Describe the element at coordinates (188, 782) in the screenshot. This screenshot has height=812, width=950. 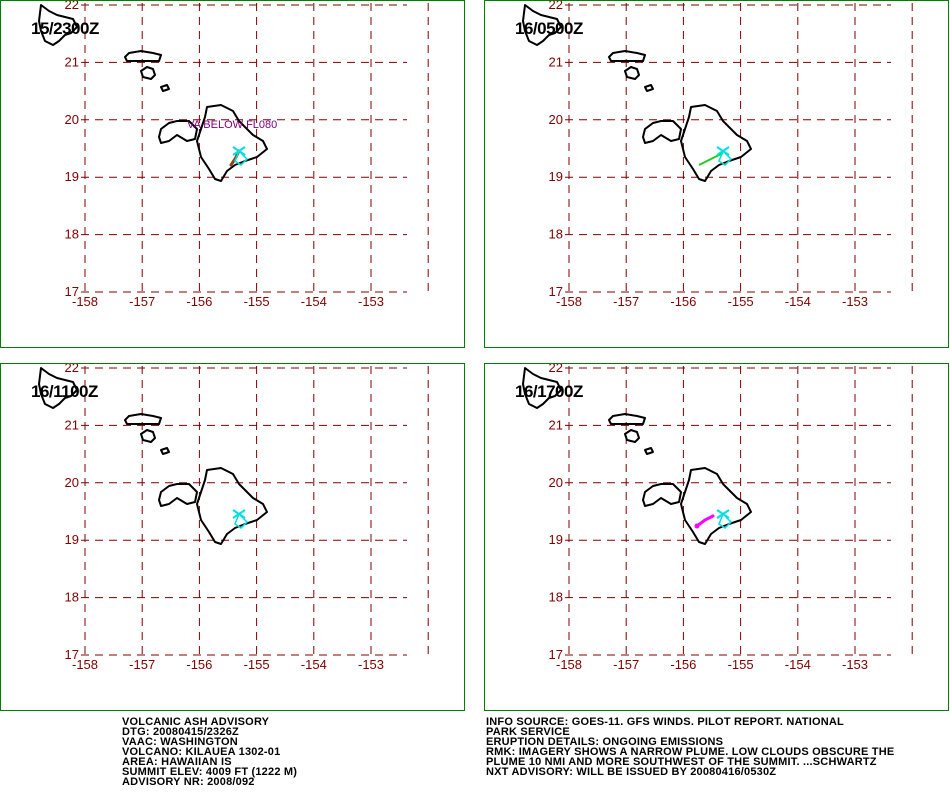
I see `advisory-line: ADVISORY NR: 2008/092` at that location.